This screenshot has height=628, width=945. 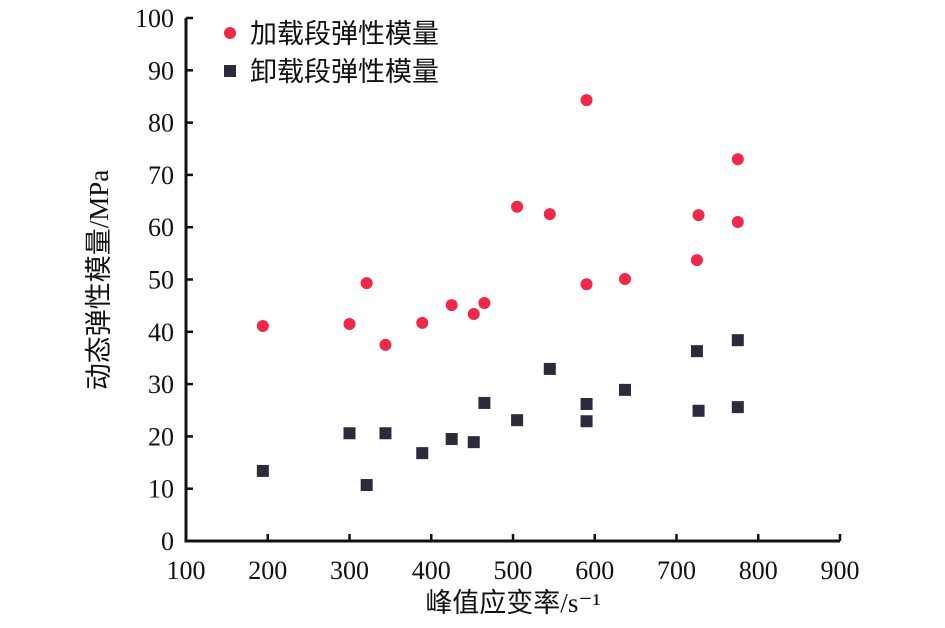 I want to click on x-tick-label: 700, so click(x=676, y=570).